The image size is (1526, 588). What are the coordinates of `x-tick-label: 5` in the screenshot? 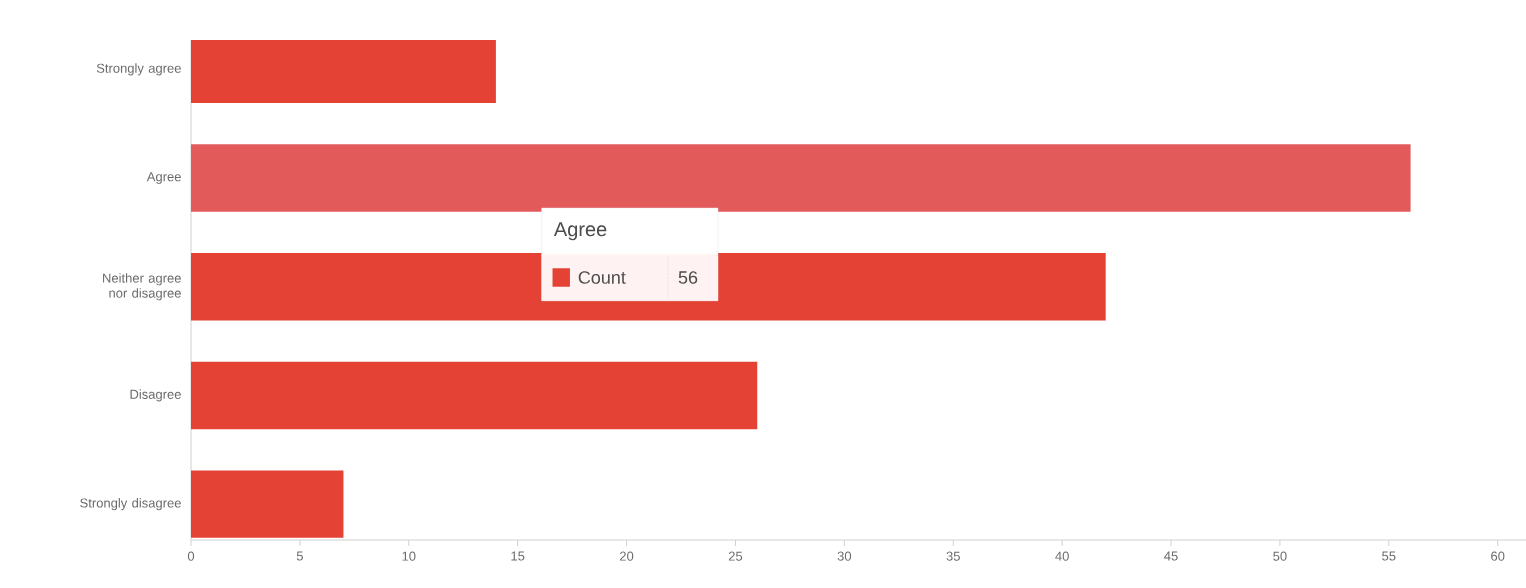 It's located at (299, 556).